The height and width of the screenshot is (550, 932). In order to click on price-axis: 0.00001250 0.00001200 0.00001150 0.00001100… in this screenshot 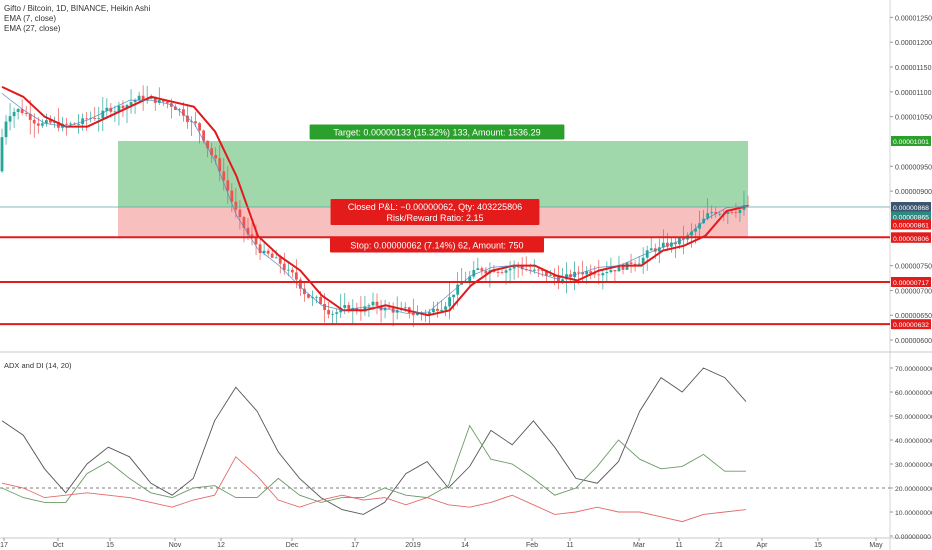, I will do `click(911, 180)`.